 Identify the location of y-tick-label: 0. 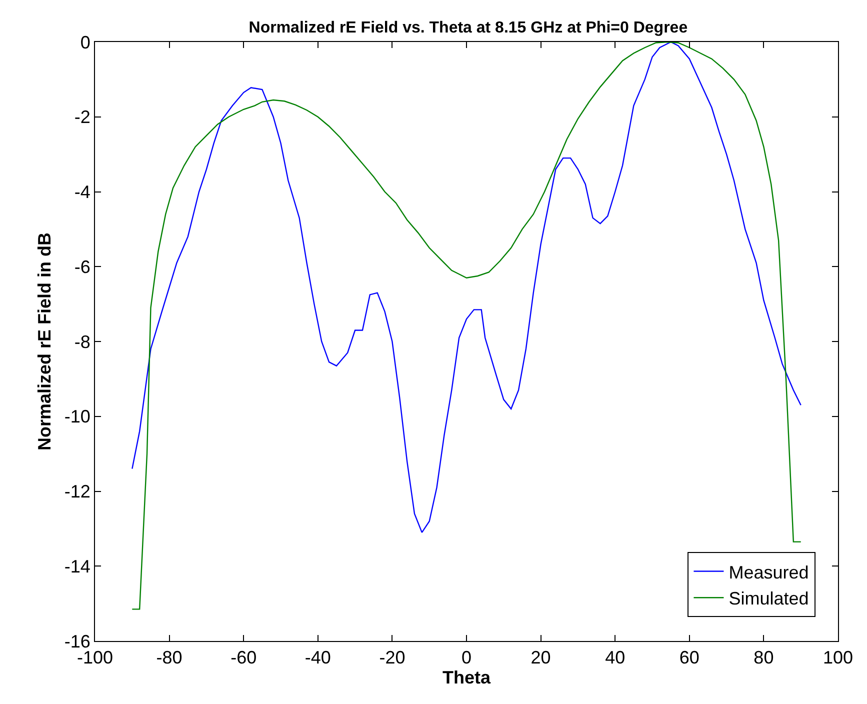
(85, 42).